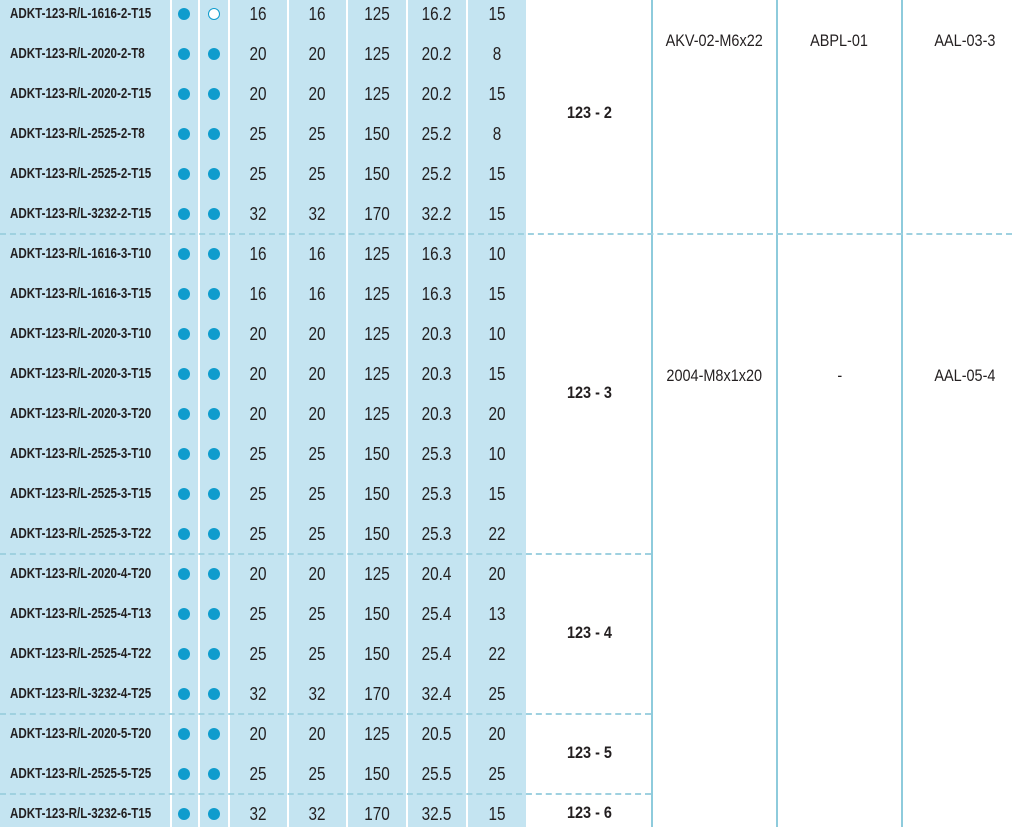 Image resolution: width=1012 pixels, height=834 pixels. Describe the element at coordinates (497, 13) in the screenshot. I see `dimension-value: 15` at that location.